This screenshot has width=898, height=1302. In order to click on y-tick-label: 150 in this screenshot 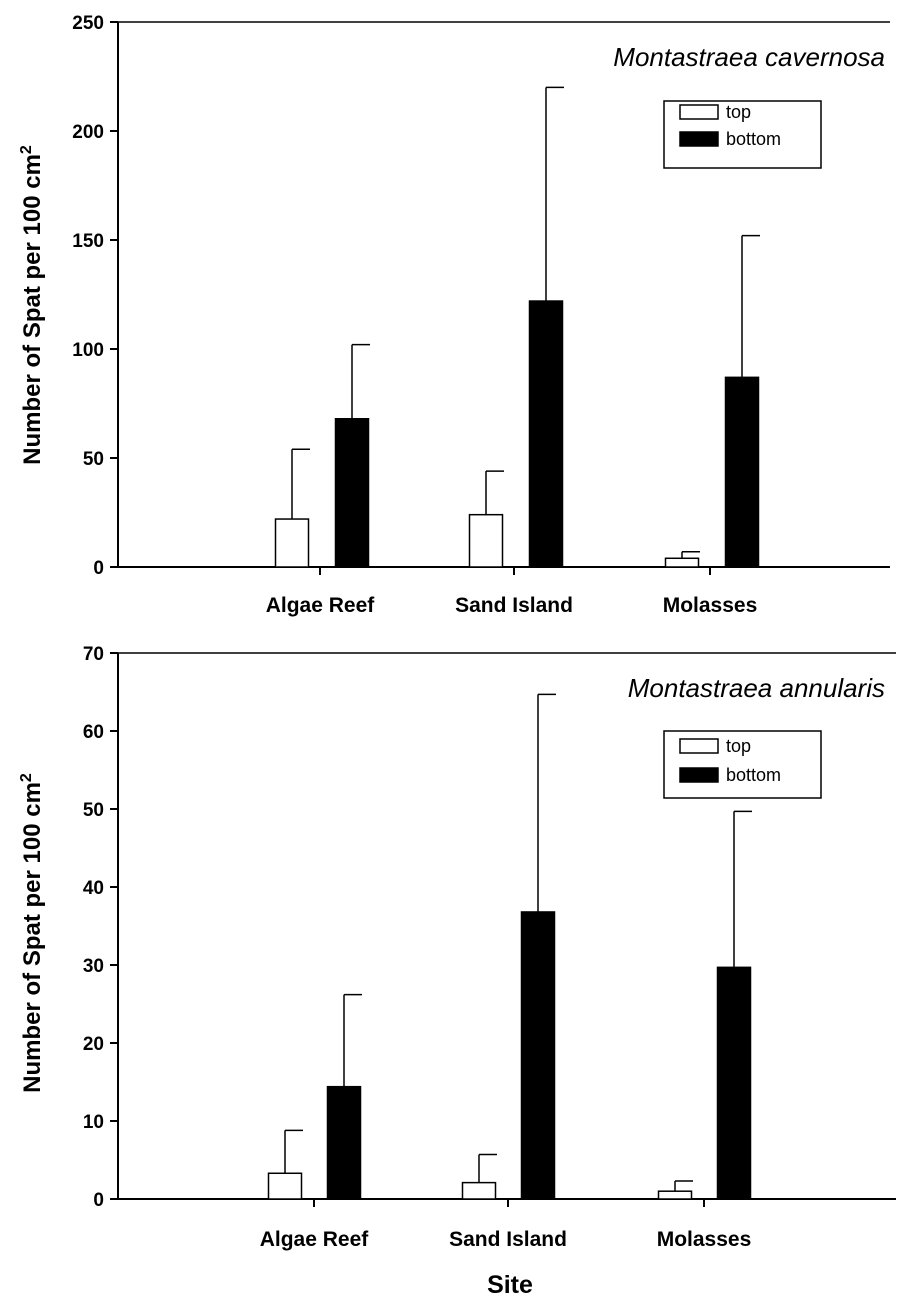, I will do `click(88, 241)`.